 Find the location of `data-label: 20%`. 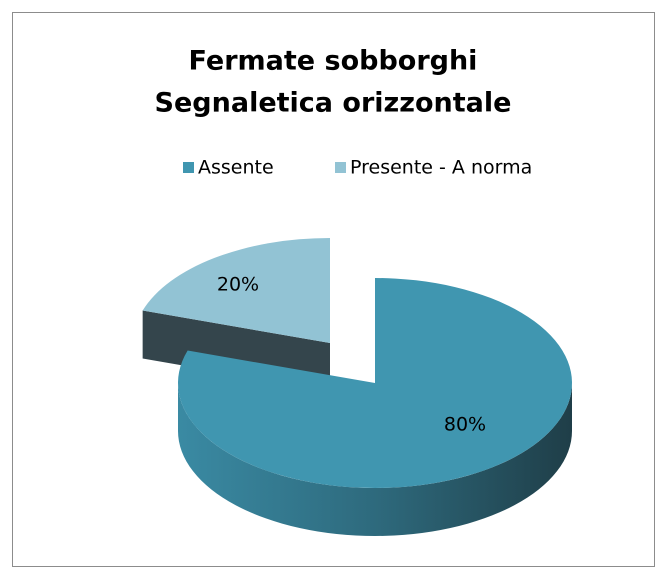

data-label: 20% is located at coordinates (238, 285).